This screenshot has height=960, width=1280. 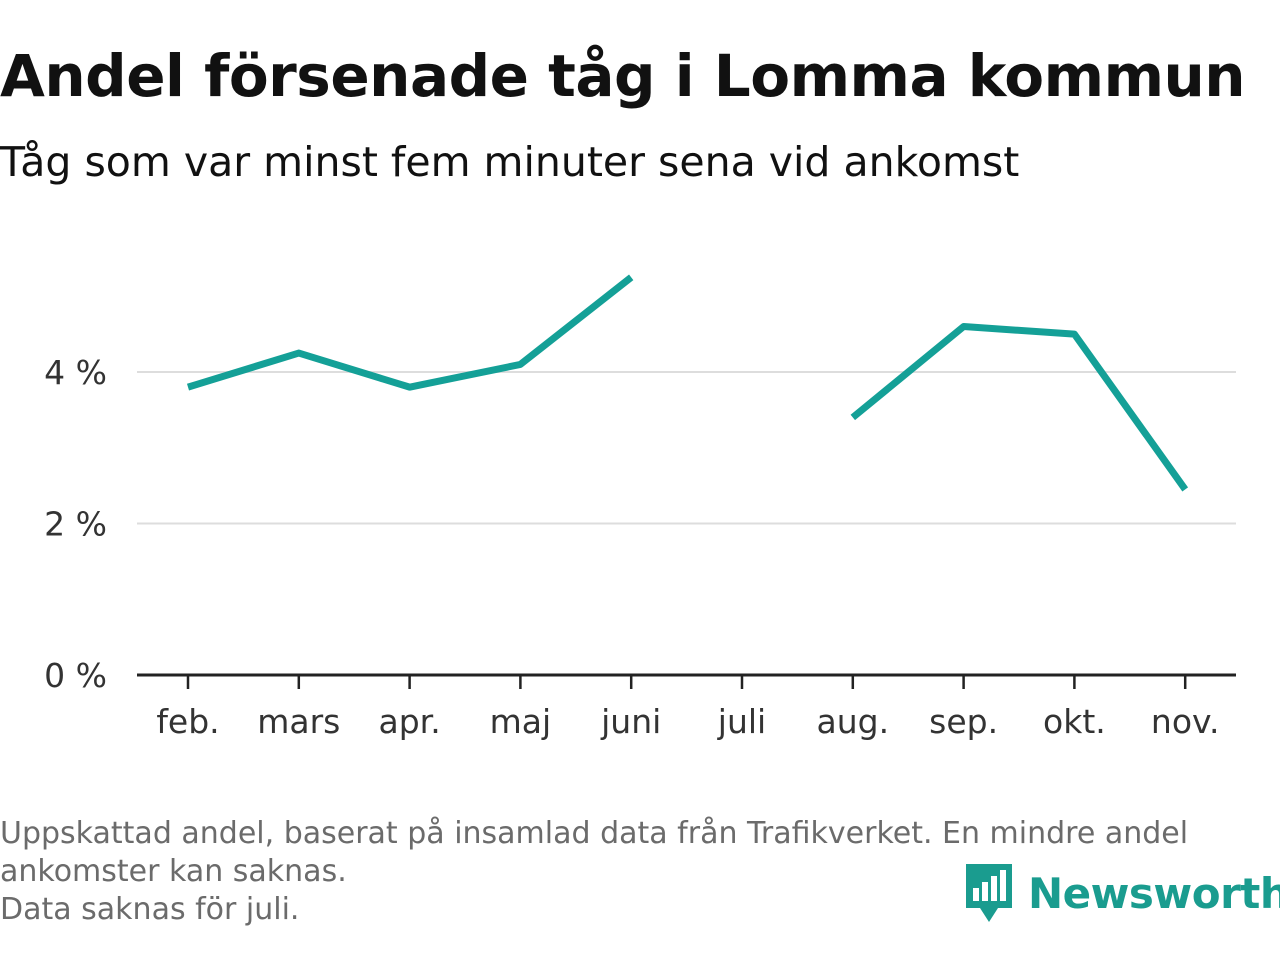 I want to click on x-tick-label: juni, so click(x=630, y=721).